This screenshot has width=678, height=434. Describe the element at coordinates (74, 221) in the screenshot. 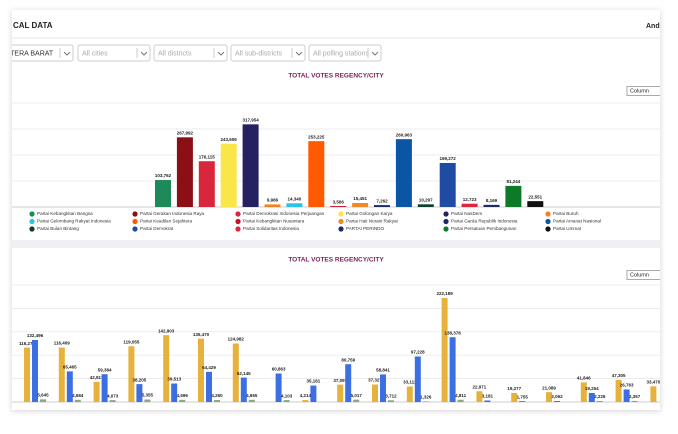

I see `legend-label: Partai Gelombang Rakyat Indonesia` at that location.